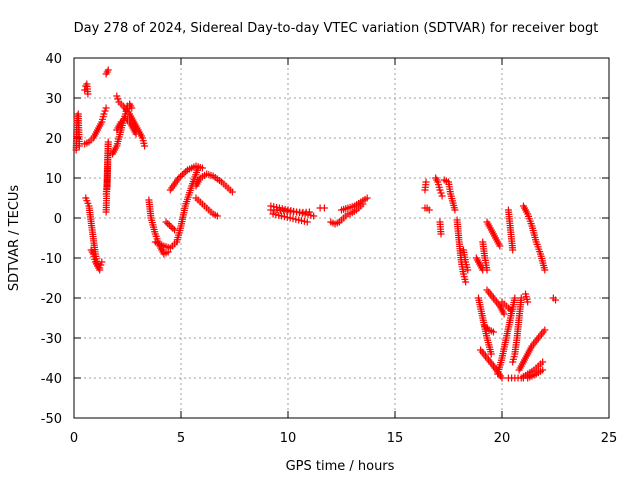 This screenshot has height=480, width=640. Describe the element at coordinates (74, 438) in the screenshot. I see `x-tick-label: 0` at that location.